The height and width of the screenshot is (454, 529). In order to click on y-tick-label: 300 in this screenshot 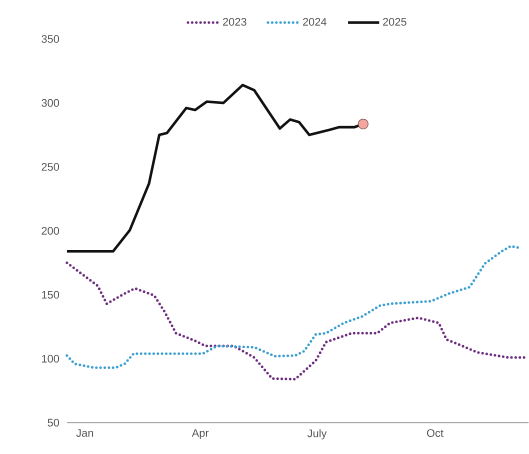, I will do `click(51, 103)`.